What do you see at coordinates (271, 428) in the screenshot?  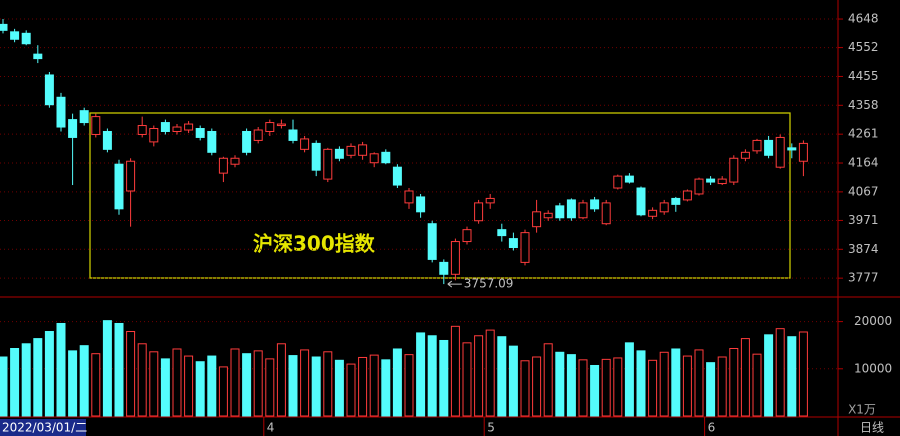 I see `x-tick-label: 4` at bounding box center [271, 428].